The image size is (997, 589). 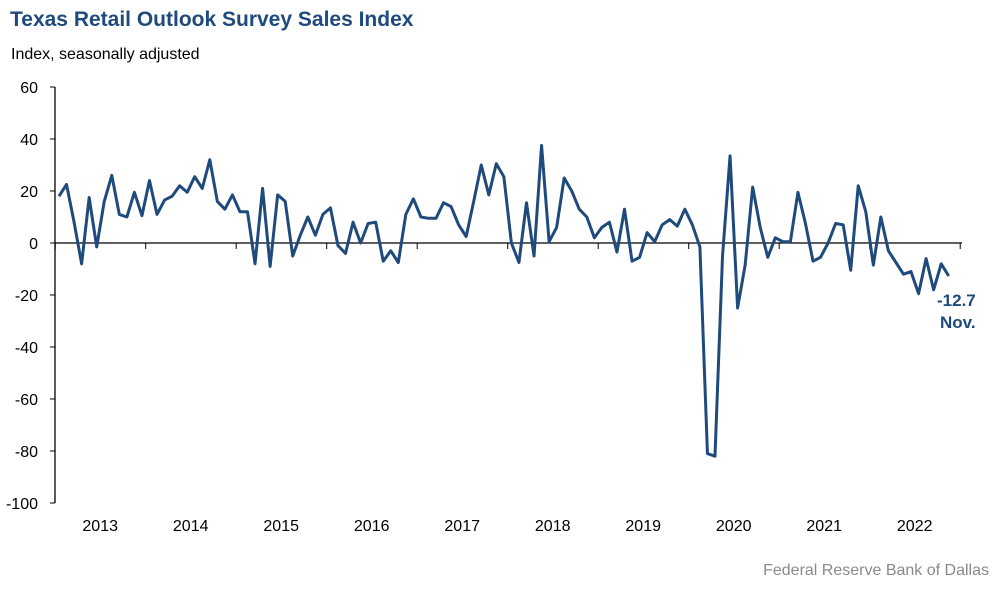 What do you see at coordinates (26, 452) in the screenshot?
I see `y-tick-label: -80` at bounding box center [26, 452].